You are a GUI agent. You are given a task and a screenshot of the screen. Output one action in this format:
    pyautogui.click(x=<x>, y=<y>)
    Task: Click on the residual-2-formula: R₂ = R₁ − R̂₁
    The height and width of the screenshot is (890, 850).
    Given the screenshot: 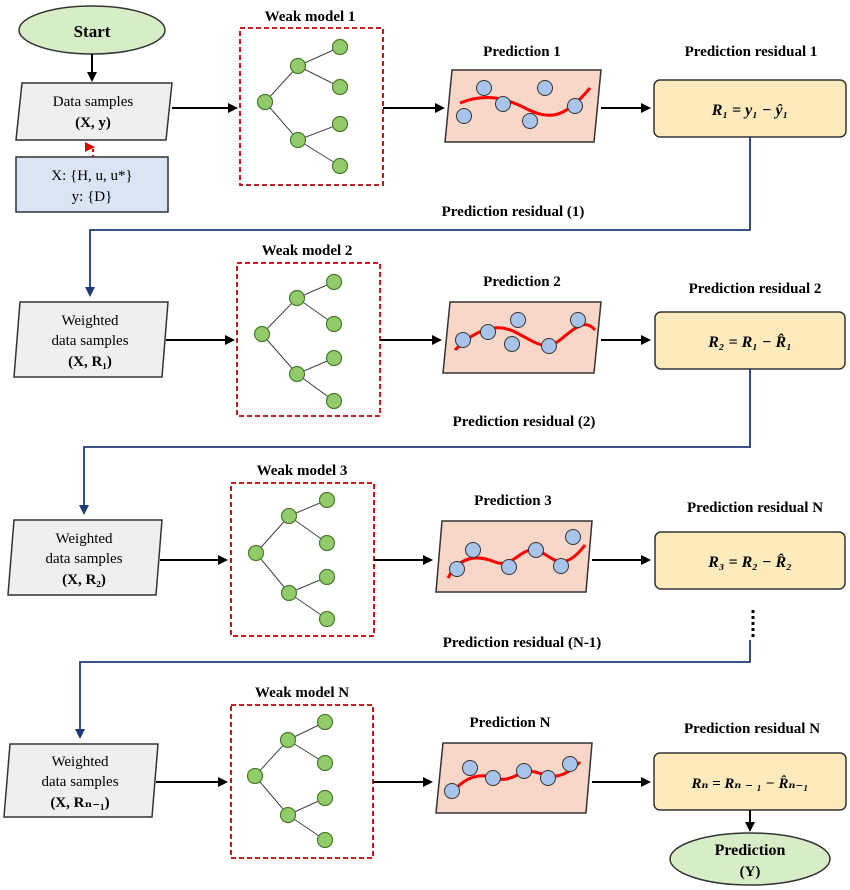 What is the action you would take?
    pyautogui.click(x=749, y=341)
    